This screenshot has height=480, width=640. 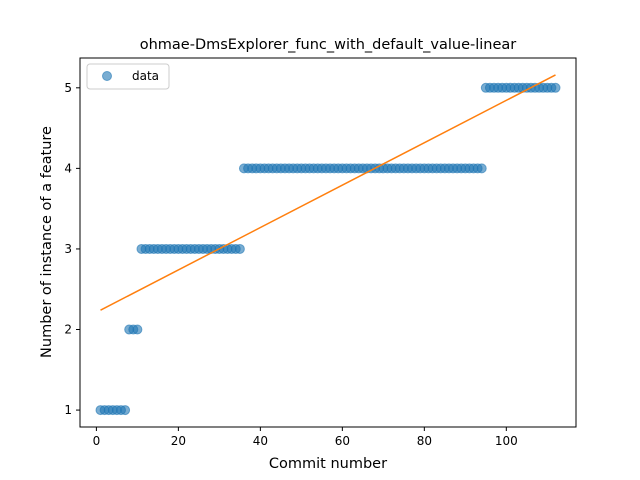 What do you see at coordinates (68, 330) in the screenshot?
I see `y-tick-label: 2` at bounding box center [68, 330].